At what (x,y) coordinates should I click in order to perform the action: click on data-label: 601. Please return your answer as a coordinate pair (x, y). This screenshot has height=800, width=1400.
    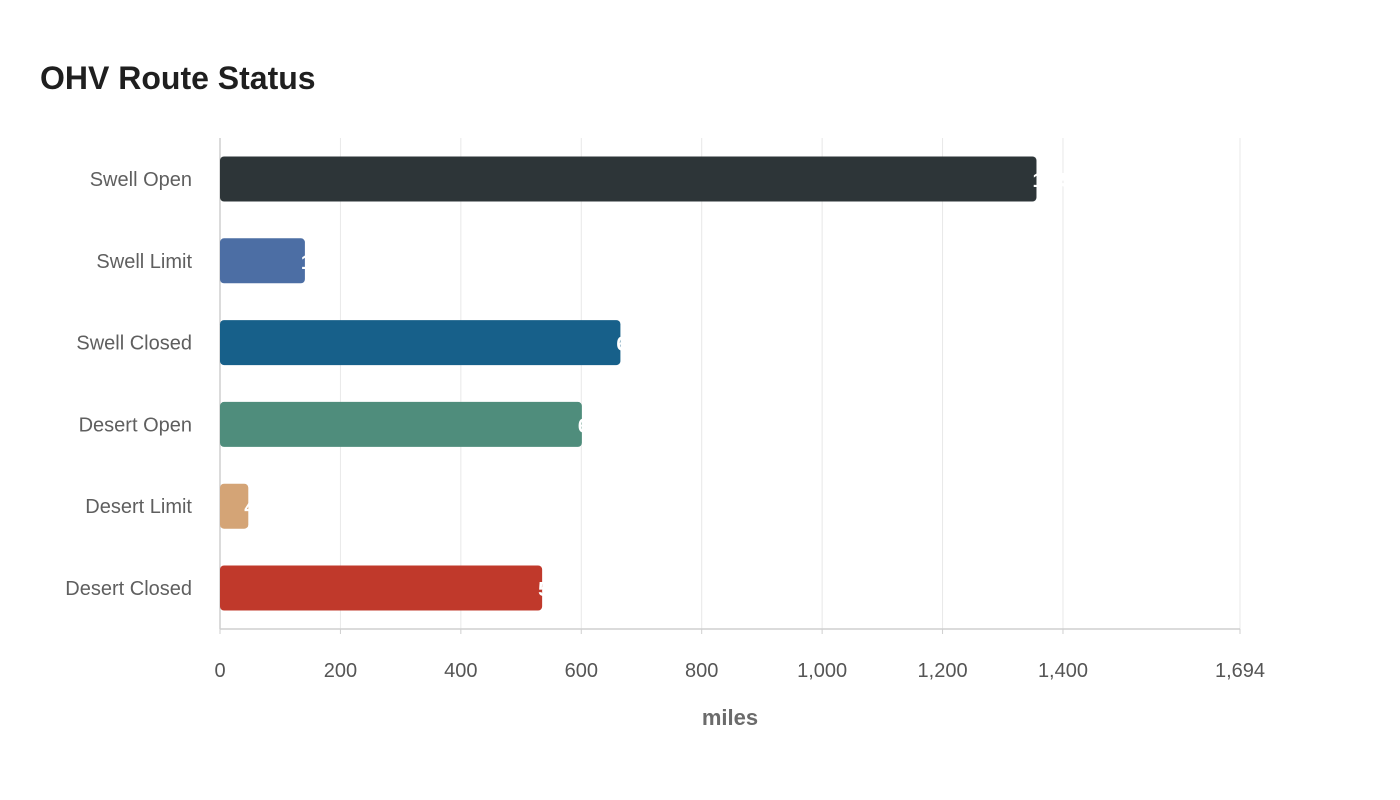
    Looking at the image, I should click on (594, 426).